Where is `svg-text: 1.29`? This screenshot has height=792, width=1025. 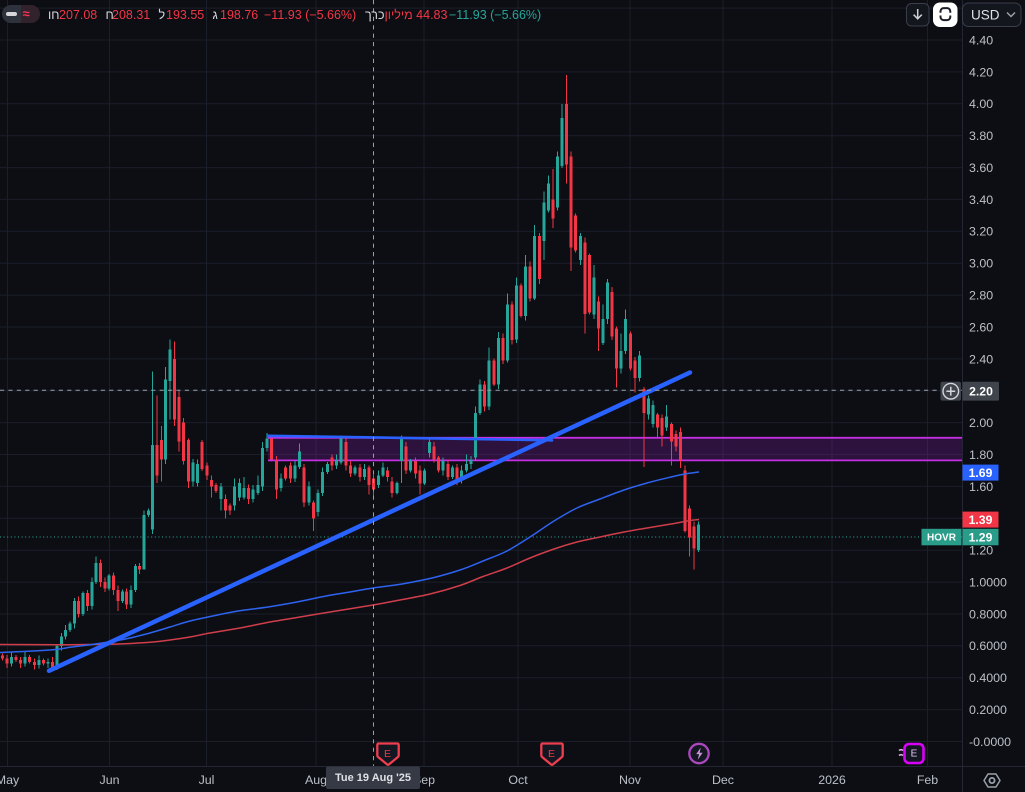
svg-text: 1.29 is located at coordinates (981, 537).